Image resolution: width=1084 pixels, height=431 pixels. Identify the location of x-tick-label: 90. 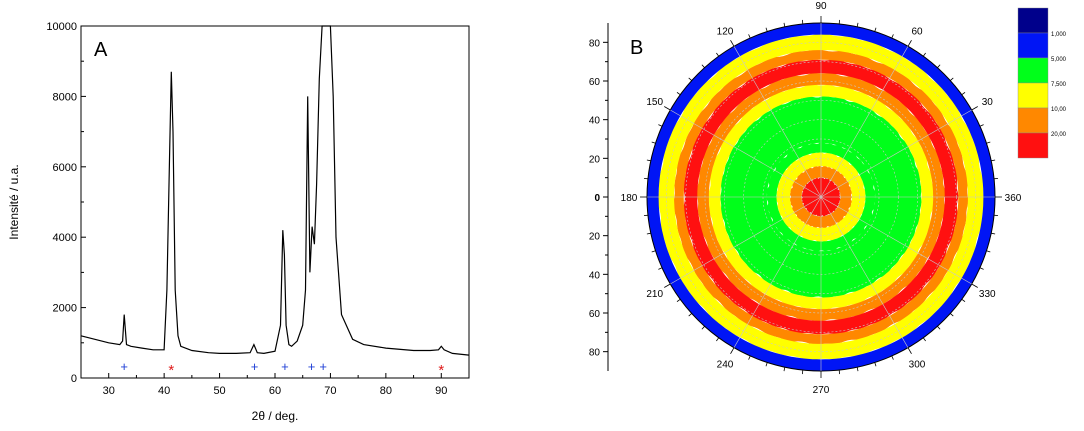
(441, 391).